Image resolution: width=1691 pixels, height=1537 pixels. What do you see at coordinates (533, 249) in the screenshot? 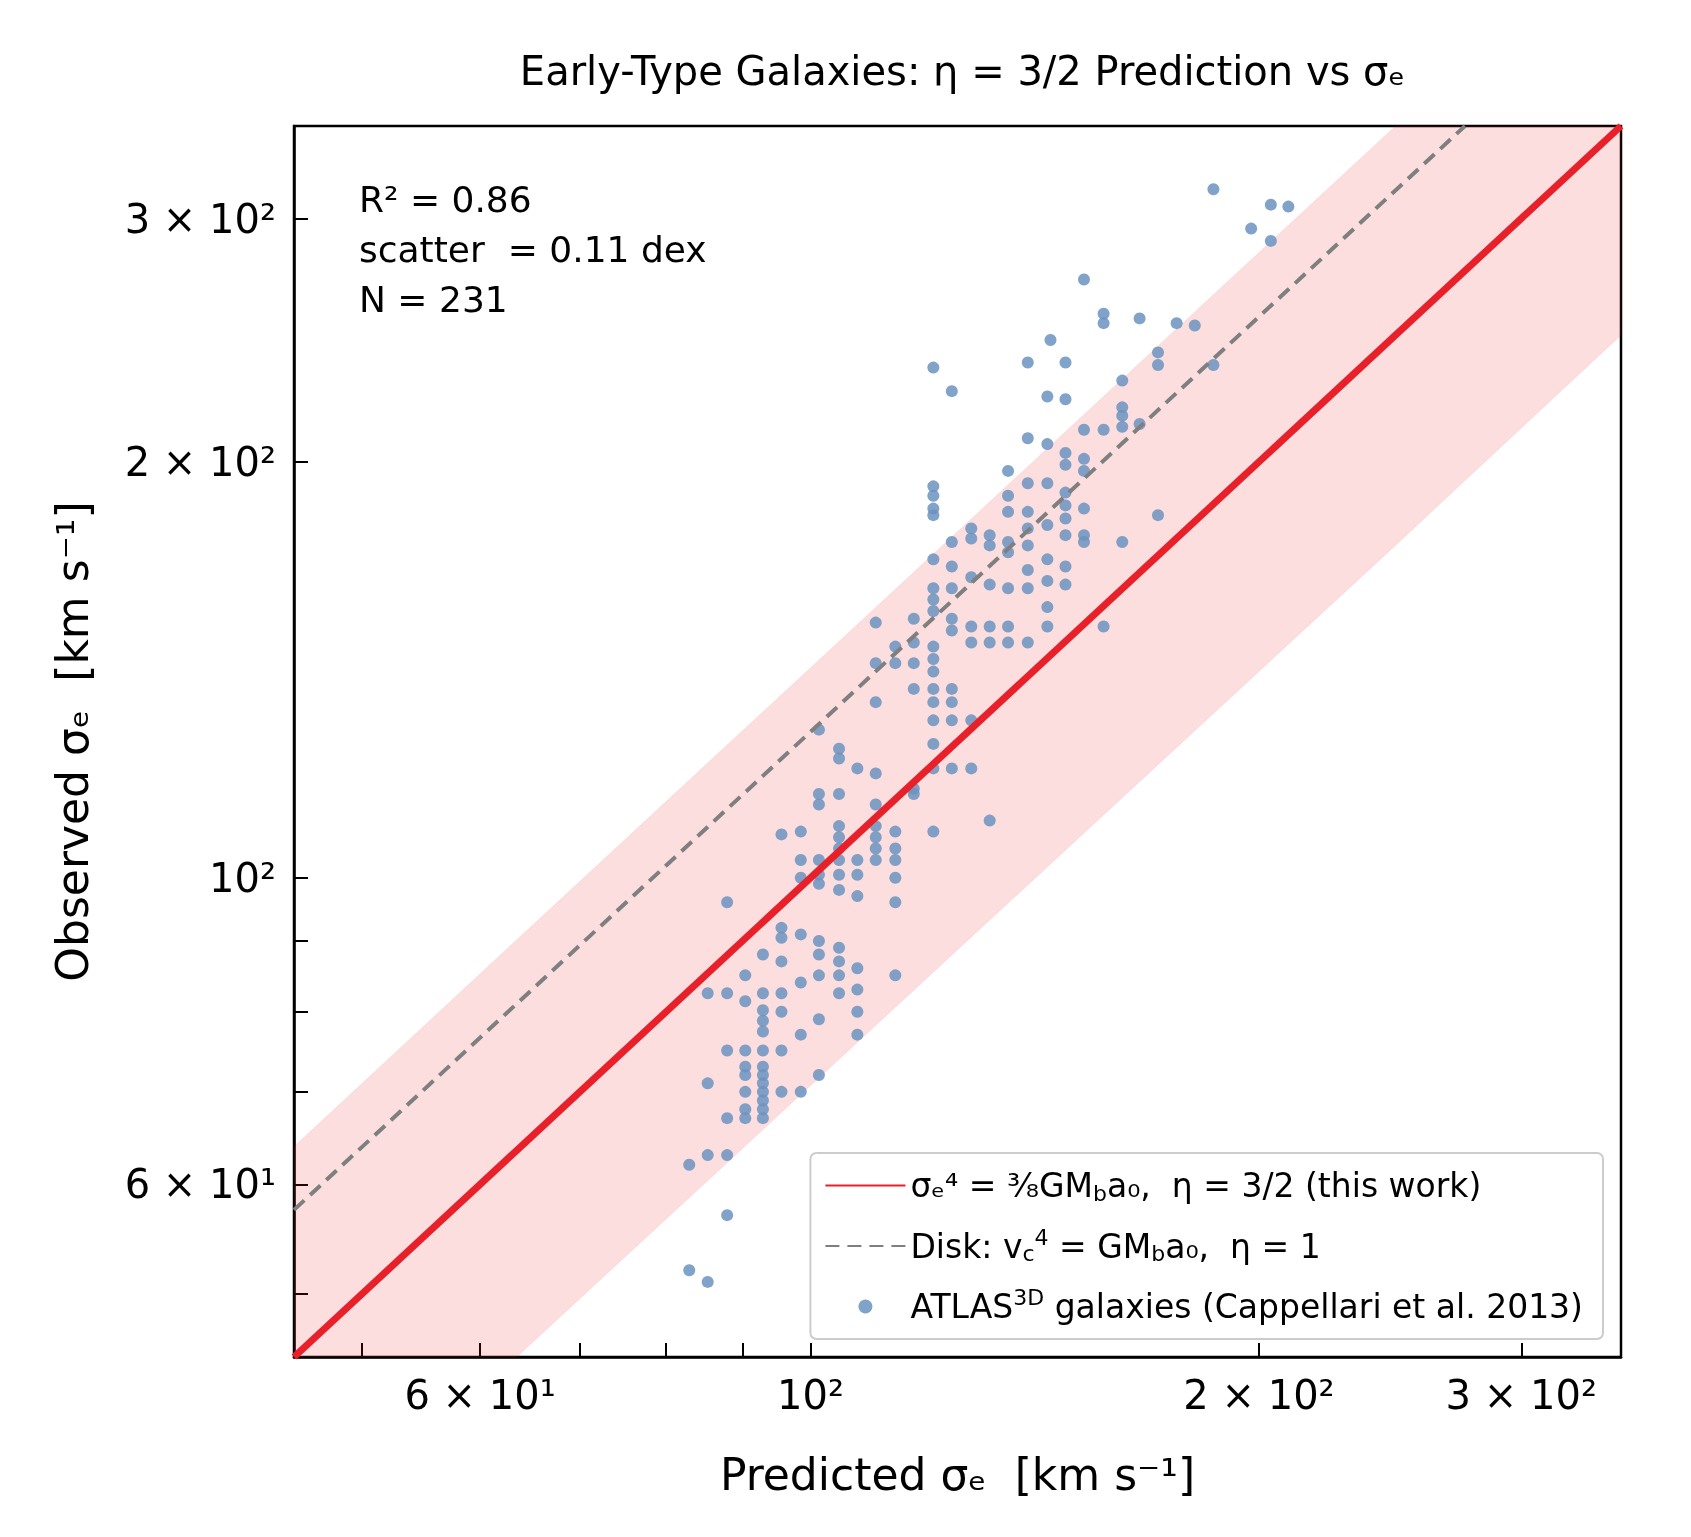
I see `annotation: scatter = 0.11 dex` at bounding box center [533, 249].